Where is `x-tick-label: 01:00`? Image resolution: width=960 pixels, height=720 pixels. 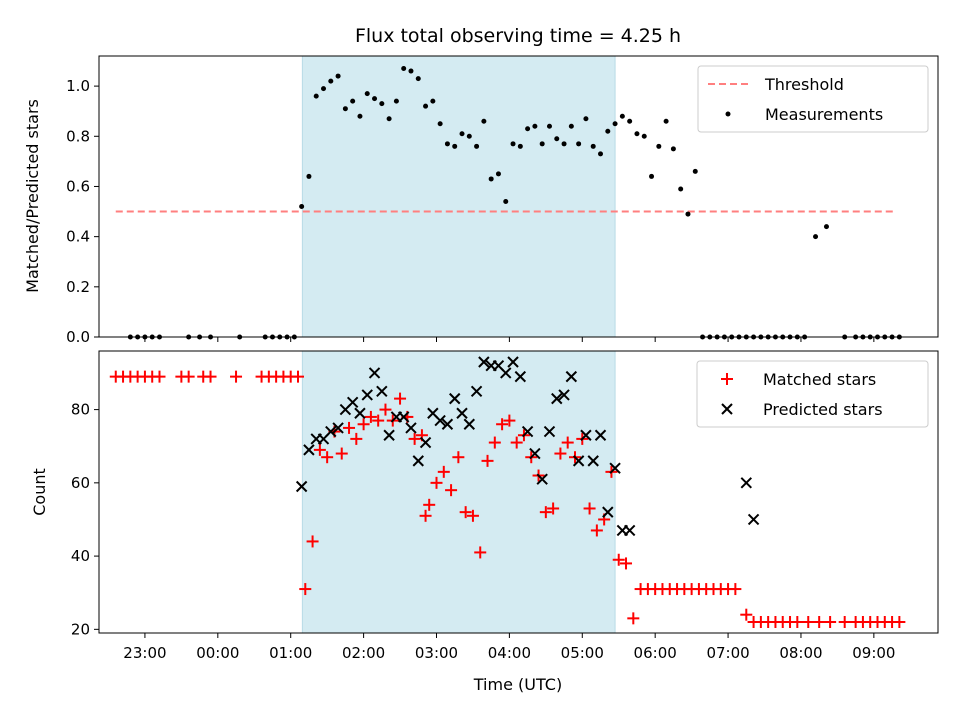 x-tick-label: 01:00 is located at coordinates (290, 653).